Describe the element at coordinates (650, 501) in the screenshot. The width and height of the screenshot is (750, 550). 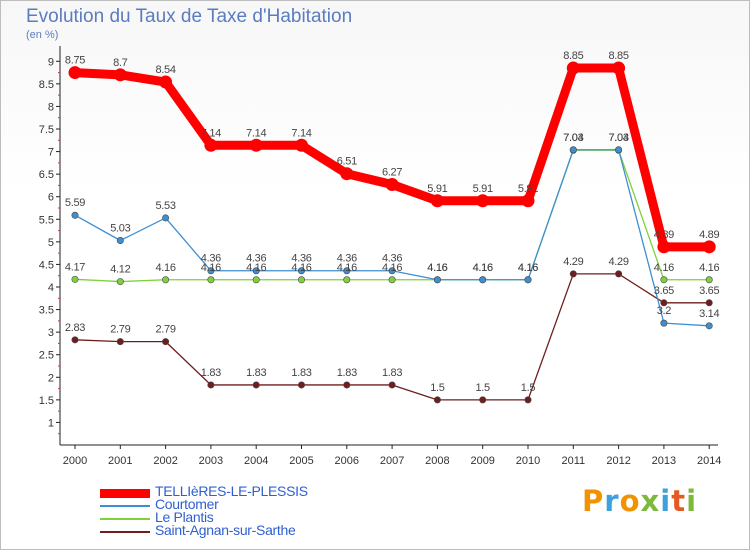
I see `logo-letter: x` at that location.